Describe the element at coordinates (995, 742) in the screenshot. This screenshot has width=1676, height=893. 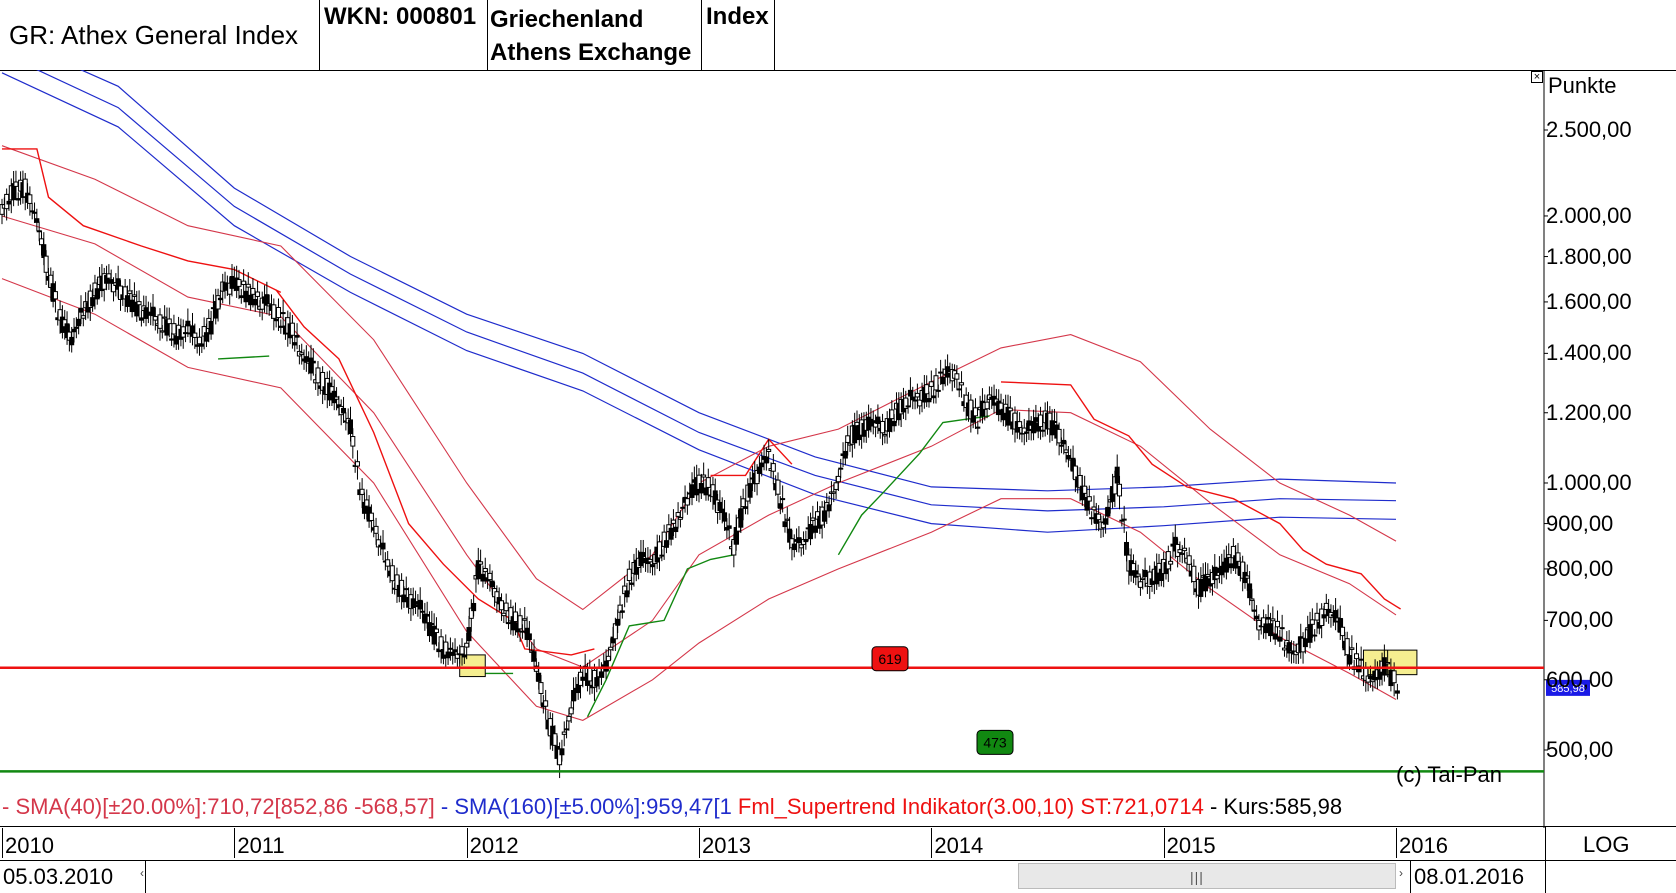
I see `support-label-box` at that location.